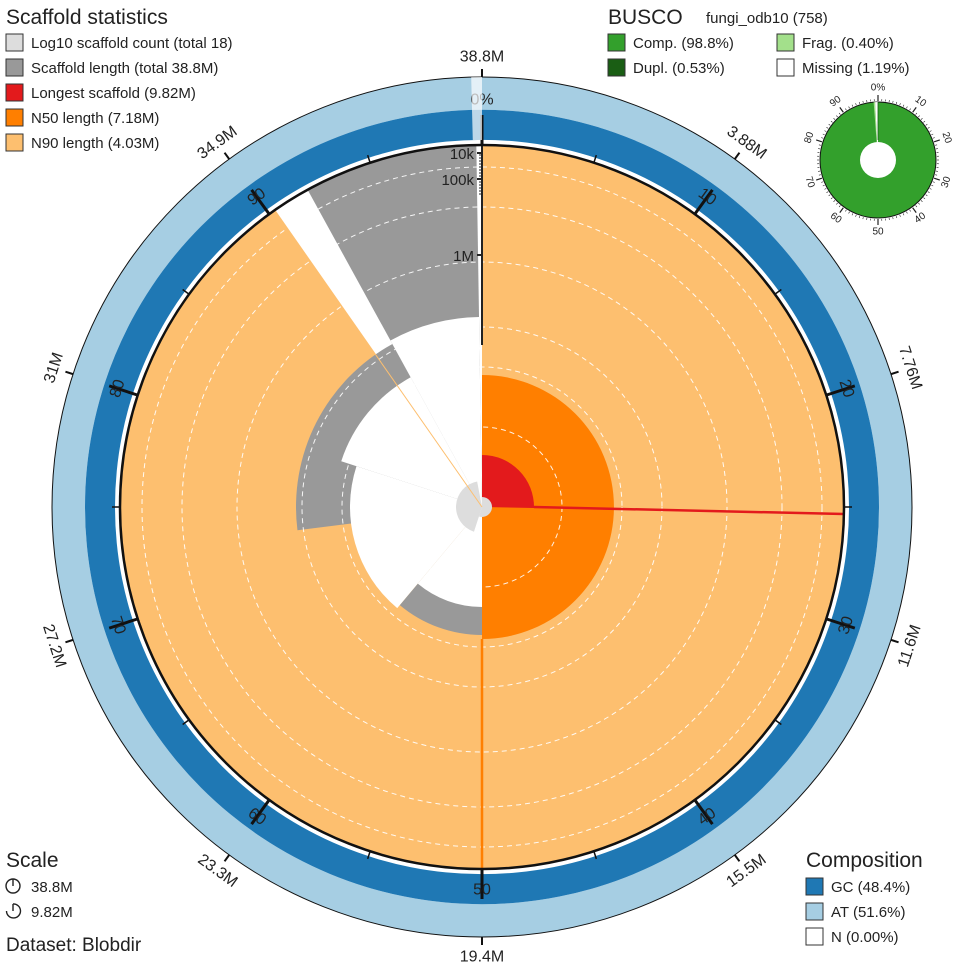 Image resolution: width=965 pixels, height=969 pixels. Describe the element at coordinates (947, 138) in the screenshot. I see `busco-ring-label: 20` at that location.